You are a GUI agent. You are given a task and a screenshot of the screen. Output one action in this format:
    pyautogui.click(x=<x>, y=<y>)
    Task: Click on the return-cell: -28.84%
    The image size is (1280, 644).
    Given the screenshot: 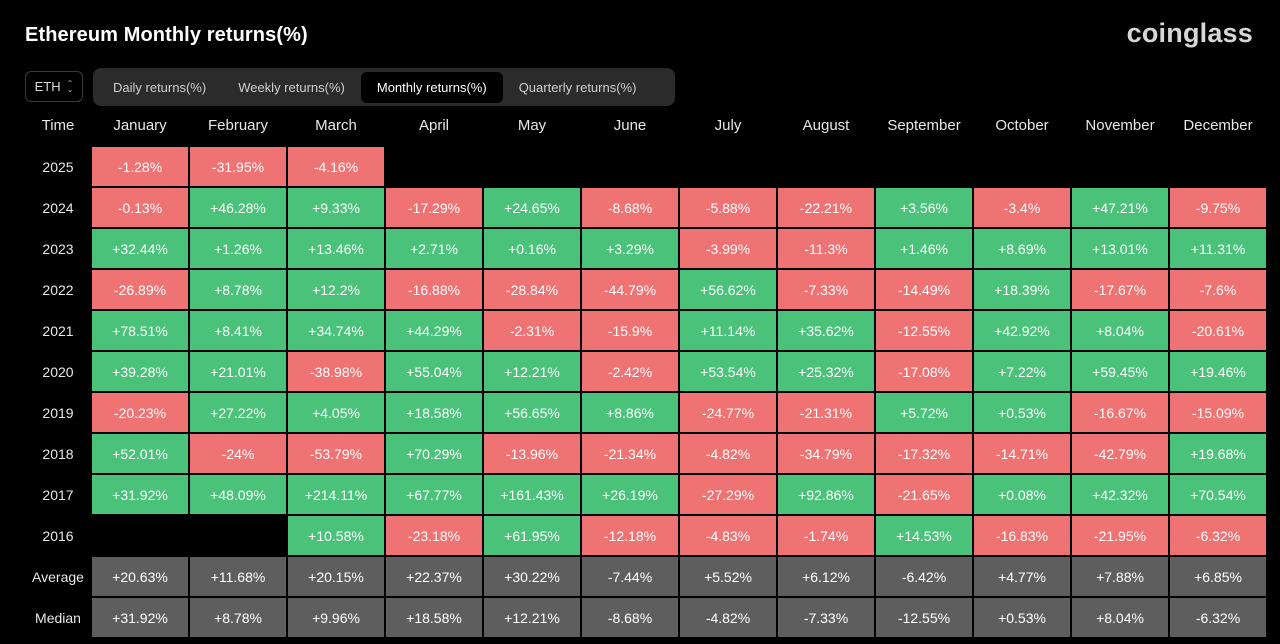 What is the action you would take?
    pyautogui.click(x=532, y=289)
    